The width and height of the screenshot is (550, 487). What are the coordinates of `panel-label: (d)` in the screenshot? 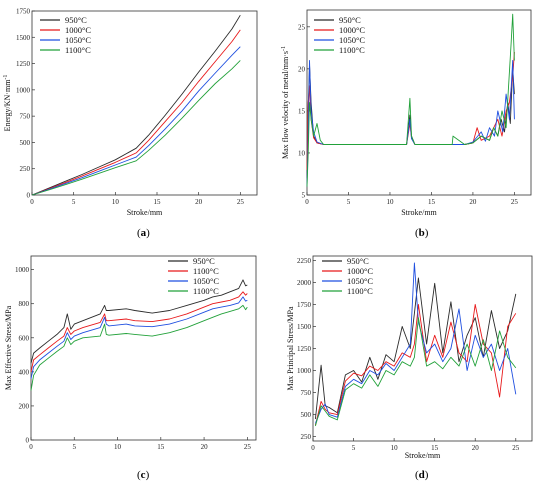 It's located at (422, 475).